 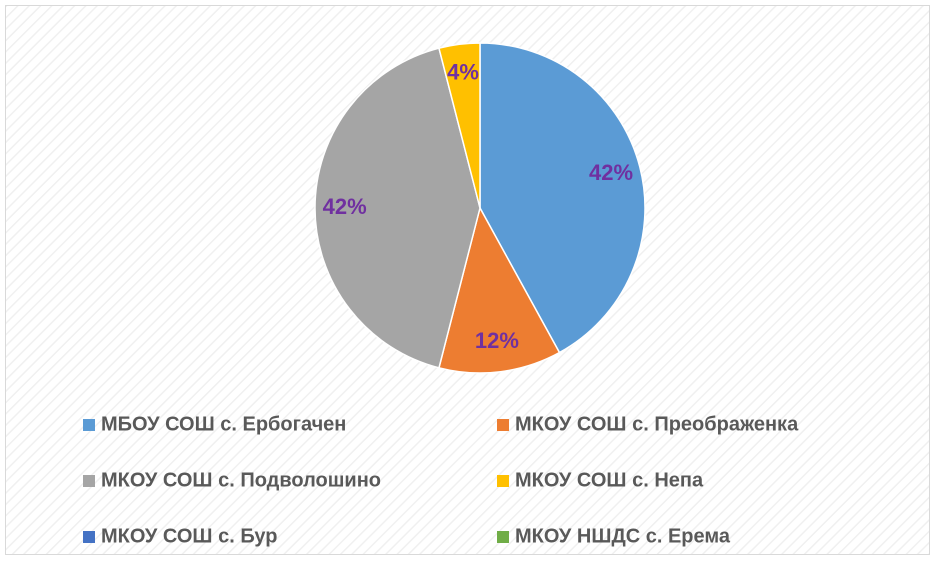 I want to click on legend-label: МКОУ СОШ с. Бур, so click(x=189, y=536).